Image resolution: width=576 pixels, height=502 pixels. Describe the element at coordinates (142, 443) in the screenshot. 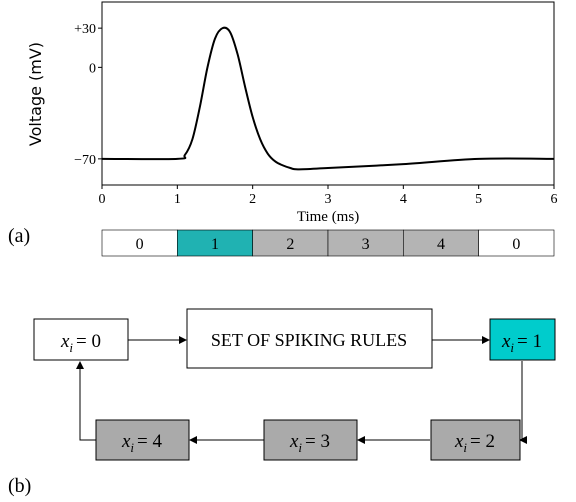

I see `node-x4-label: xi = 4` at that location.